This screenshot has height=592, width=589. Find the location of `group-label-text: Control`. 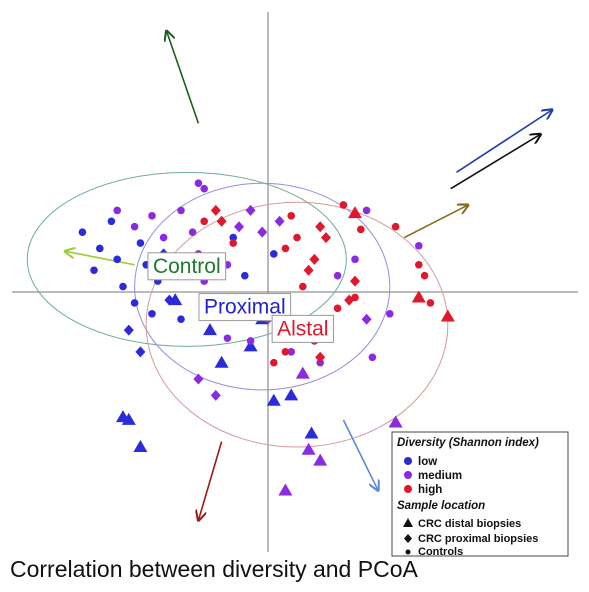

group-label-text: Control is located at coordinates (187, 266).